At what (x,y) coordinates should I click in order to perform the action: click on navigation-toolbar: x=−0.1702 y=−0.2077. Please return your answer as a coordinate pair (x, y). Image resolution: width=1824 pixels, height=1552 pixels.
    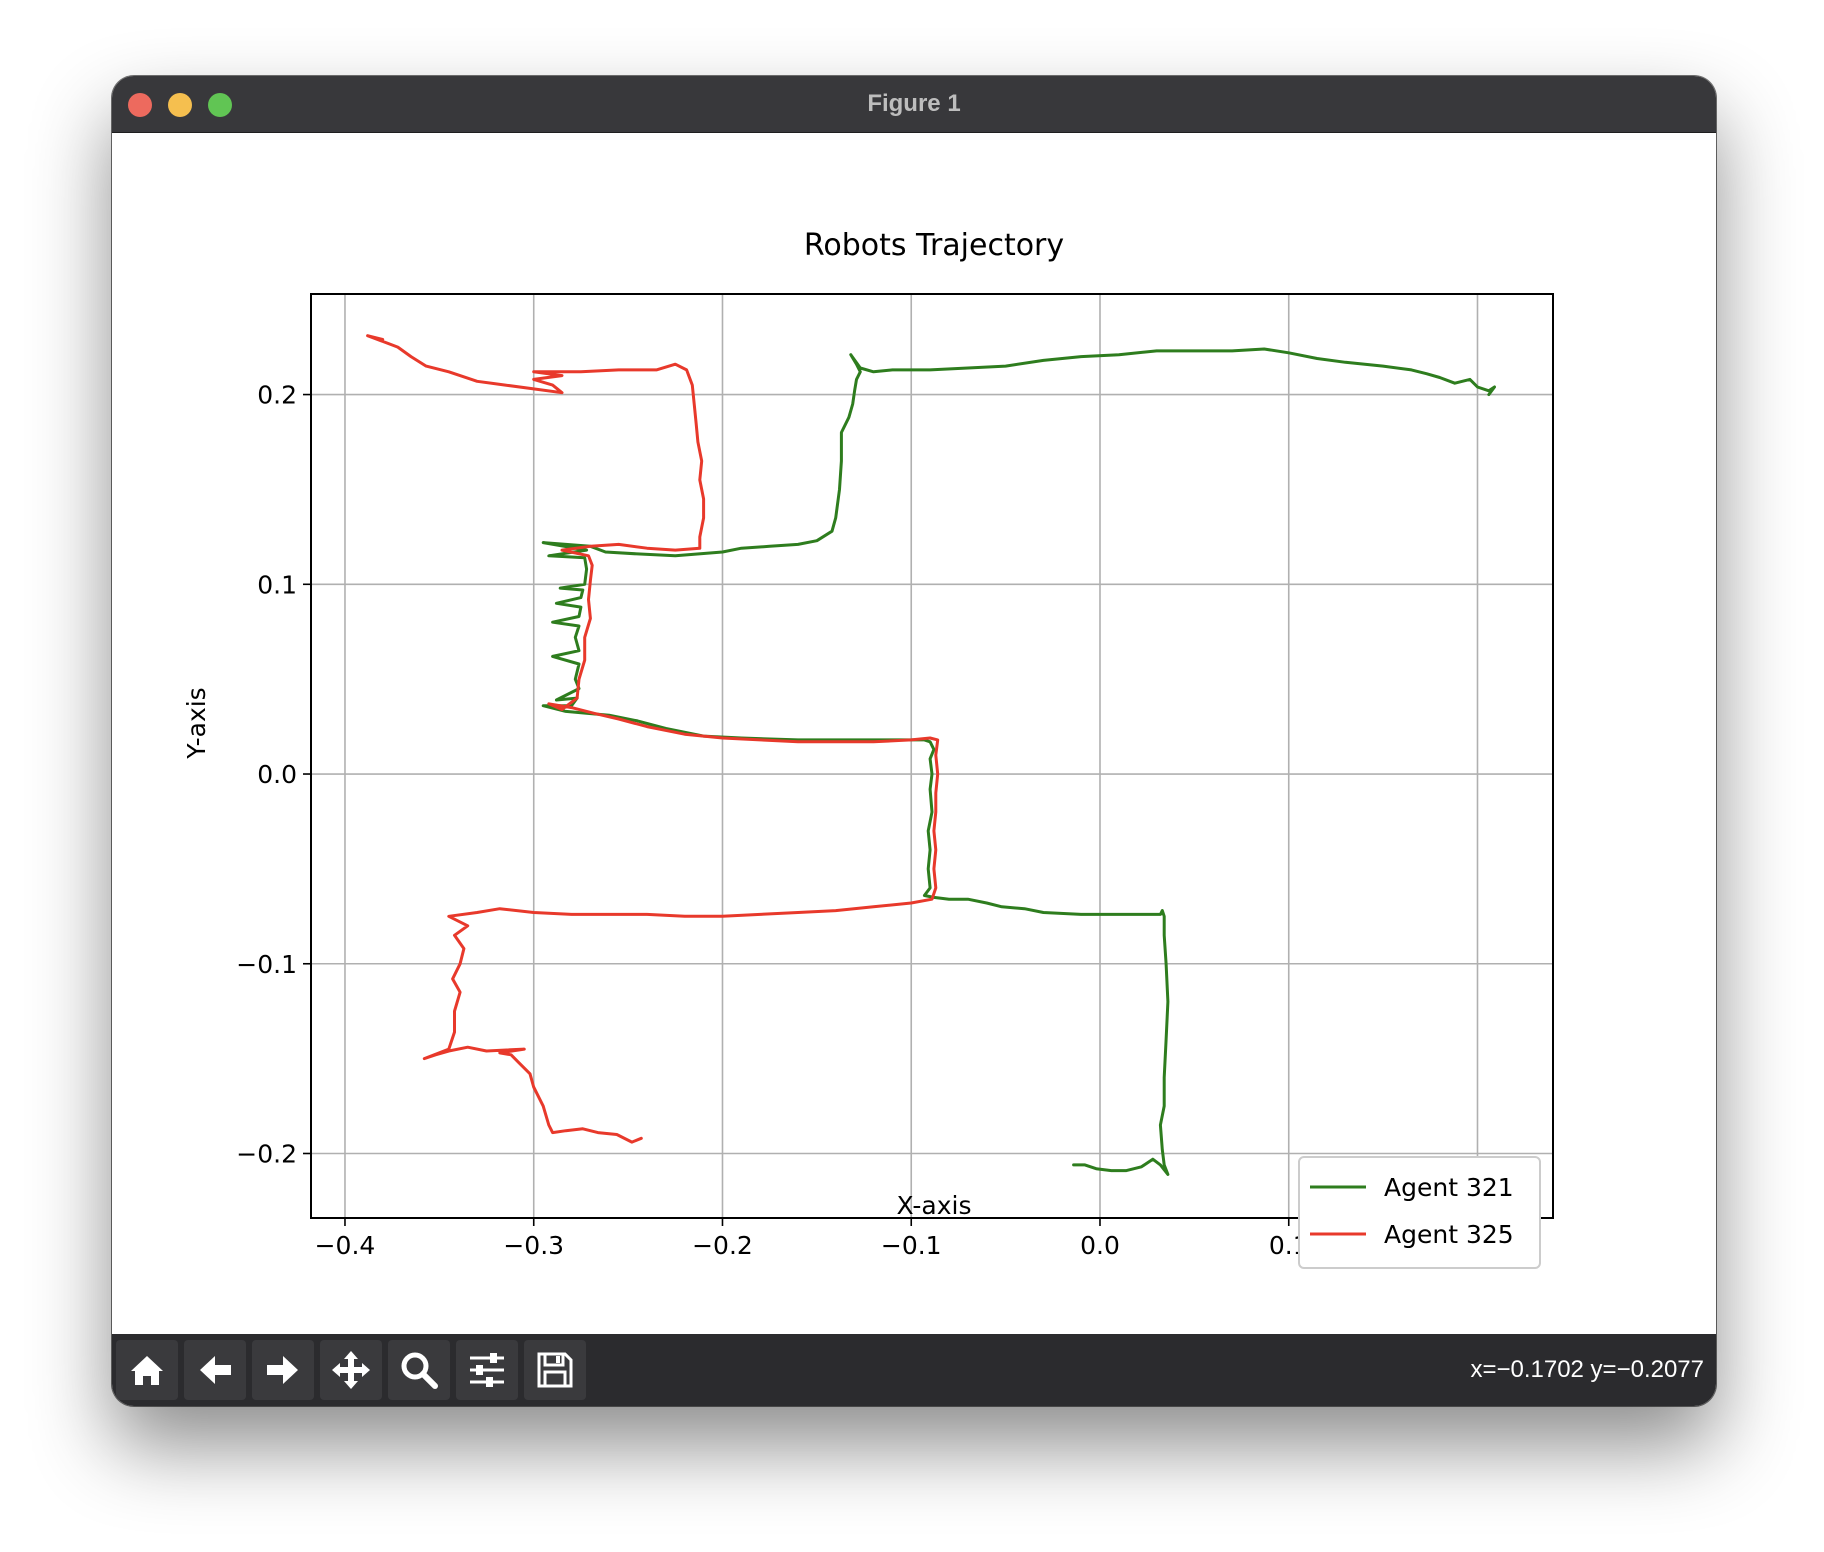
    Looking at the image, I should click on (914, 1370).